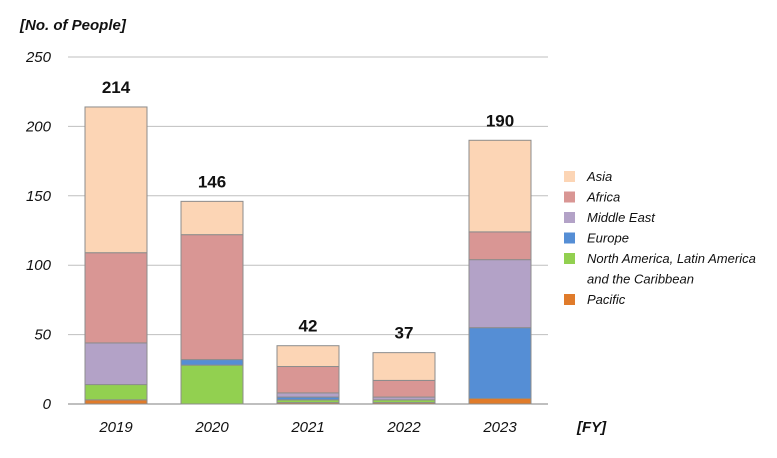  What do you see at coordinates (500, 120) in the screenshot?
I see `bar-total-label: 190` at bounding box center [500, 120].